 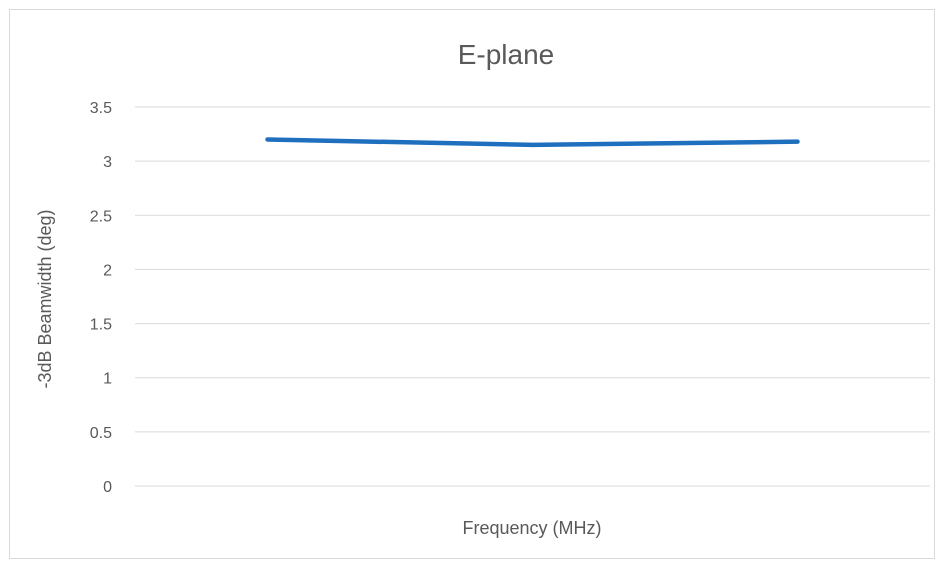 I want to click on y-tick-label: 3, so click(x=107, y=162).